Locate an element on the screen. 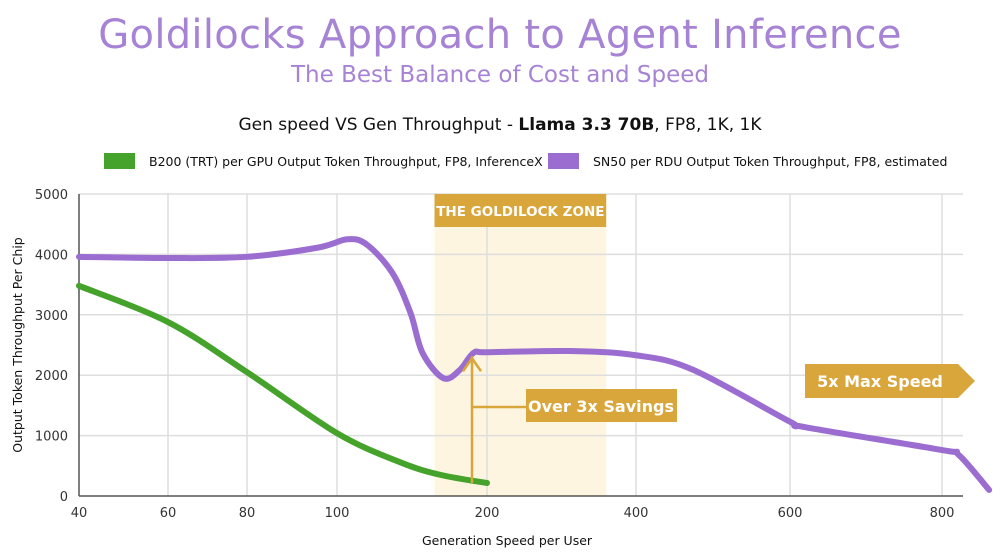  page-title: Goldilocks Approach to Agent Inference is located at coordinates (500, 35).